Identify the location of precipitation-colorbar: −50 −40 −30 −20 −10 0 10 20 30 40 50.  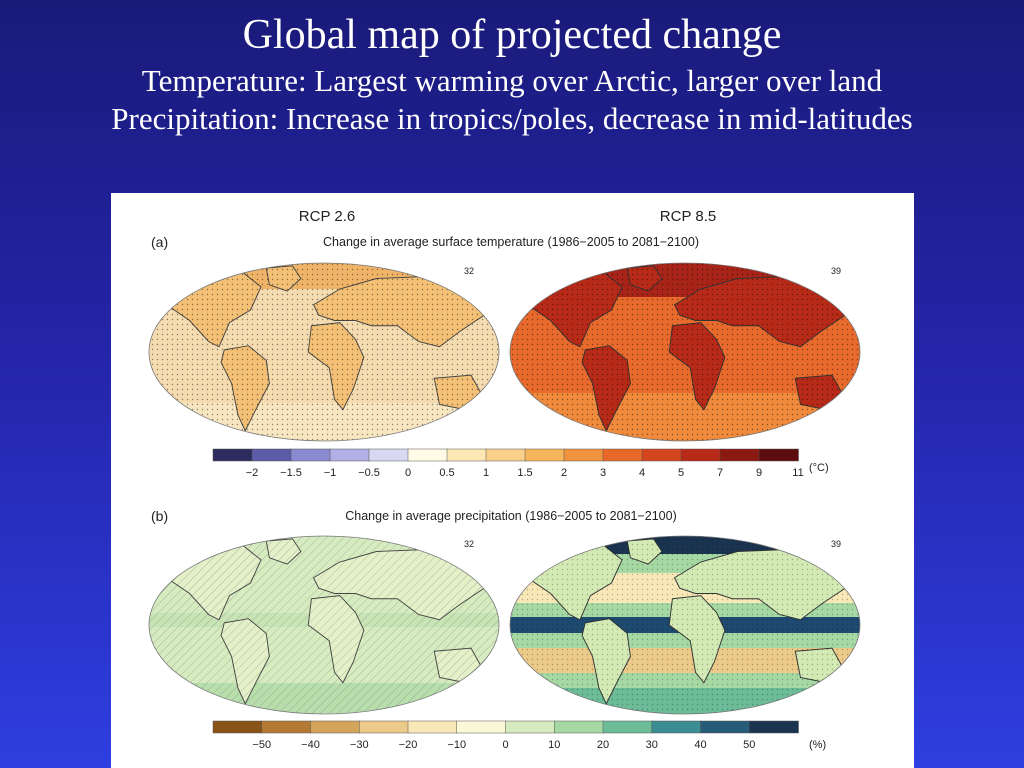
(505, 735).